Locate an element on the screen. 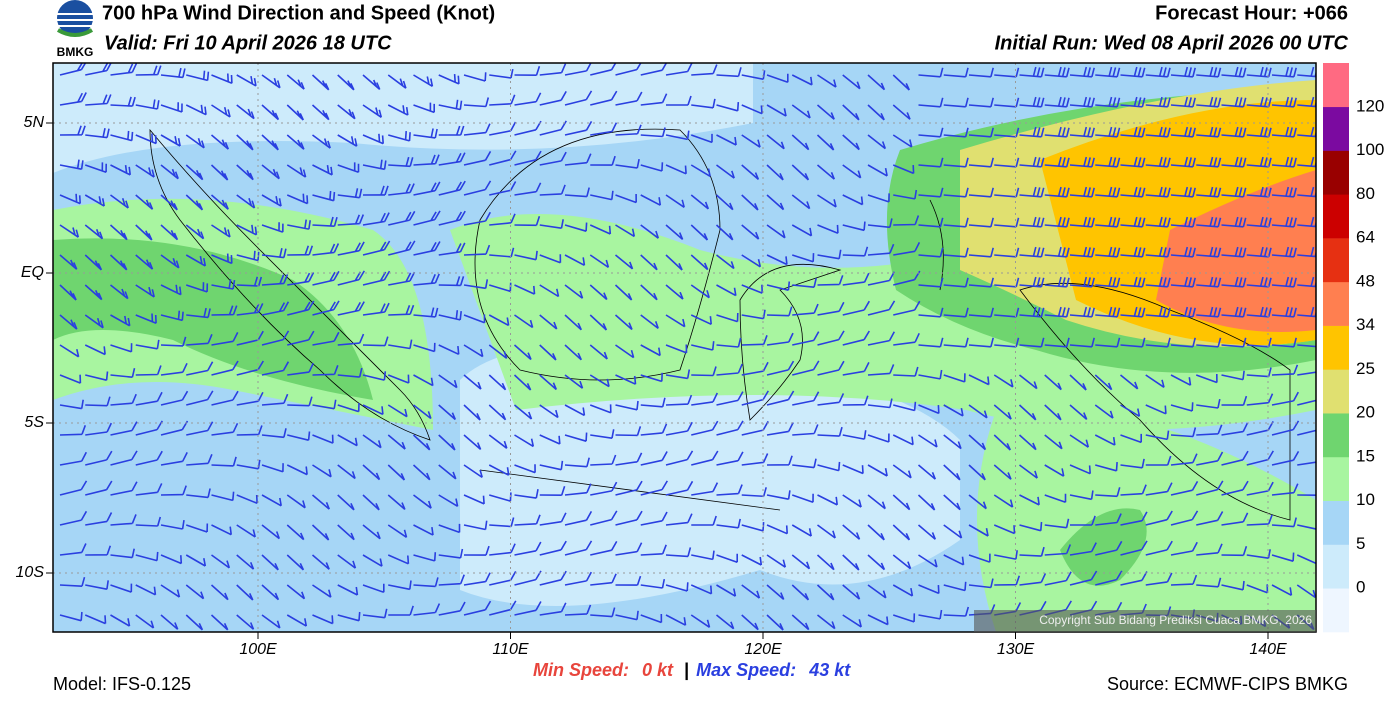 Image resolution: width=1400 pixels, height=714 pixels. colorbar-label: 25 is located at coordinates (1365, 368).